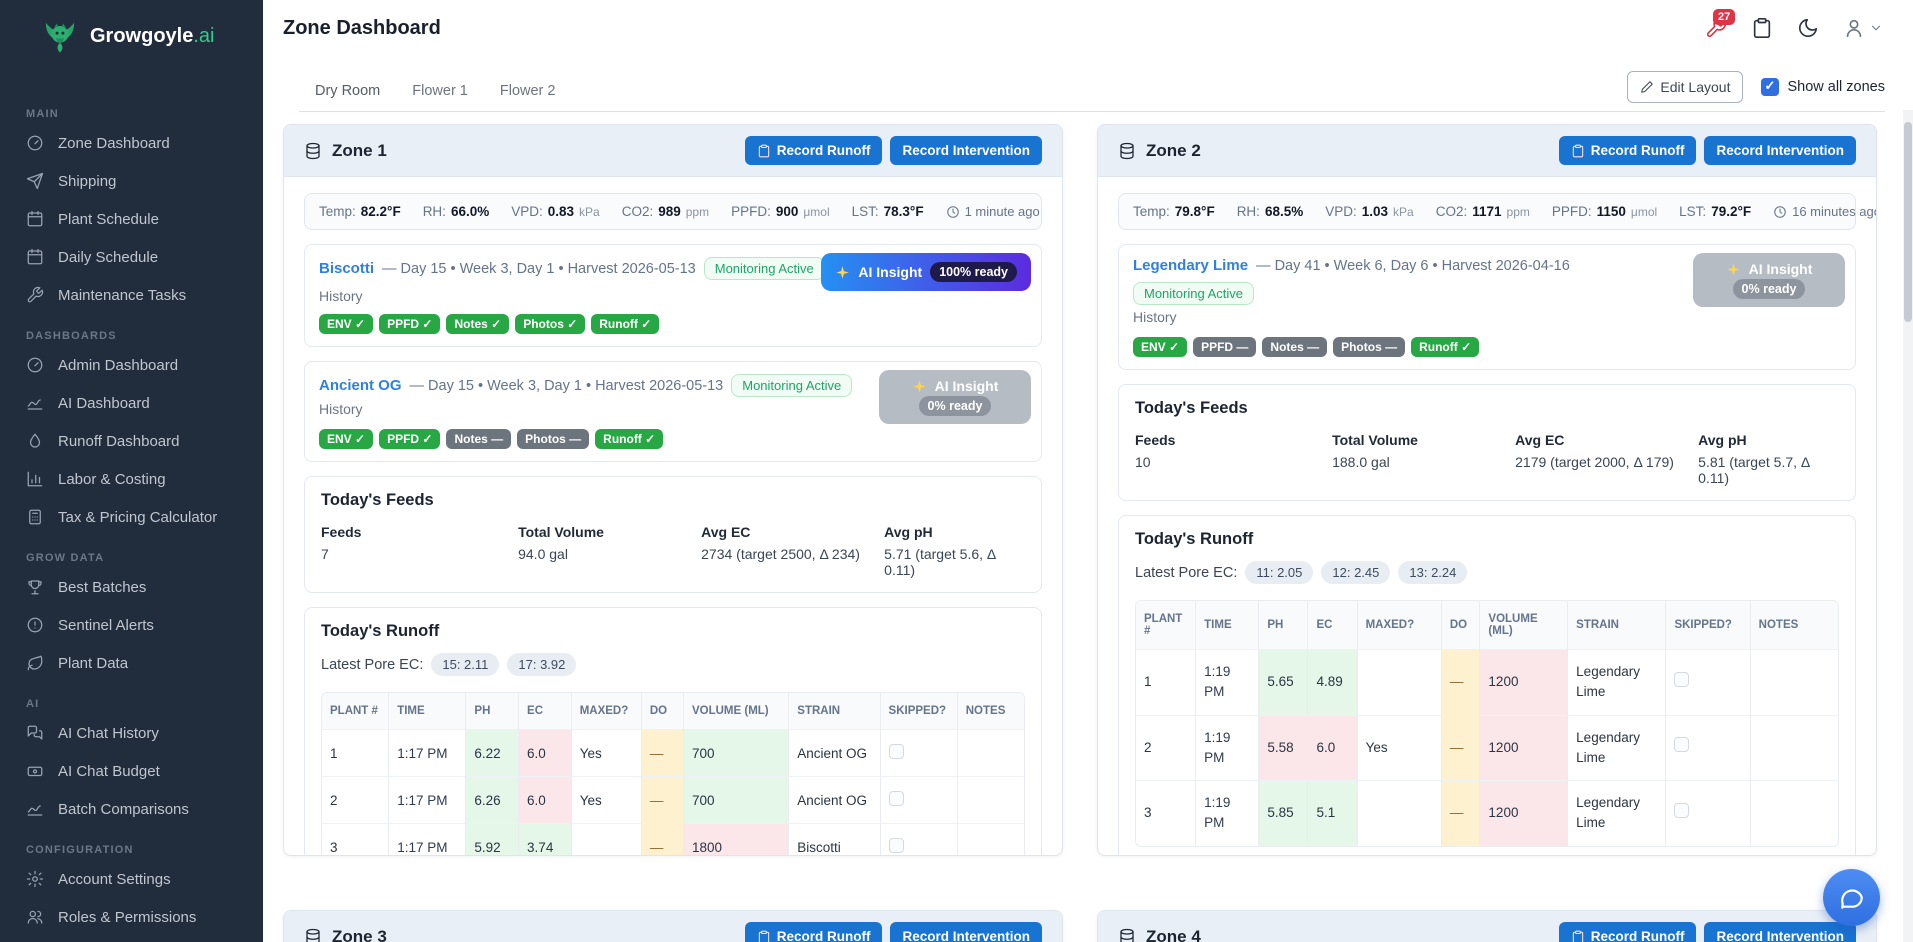 This screenshot has height=942, width=1913. What do you see at coordinates (131, 587) in the screenshot?
I see `sidebar-item-best-batches: Best Batches` at bounding box center [131, 587].